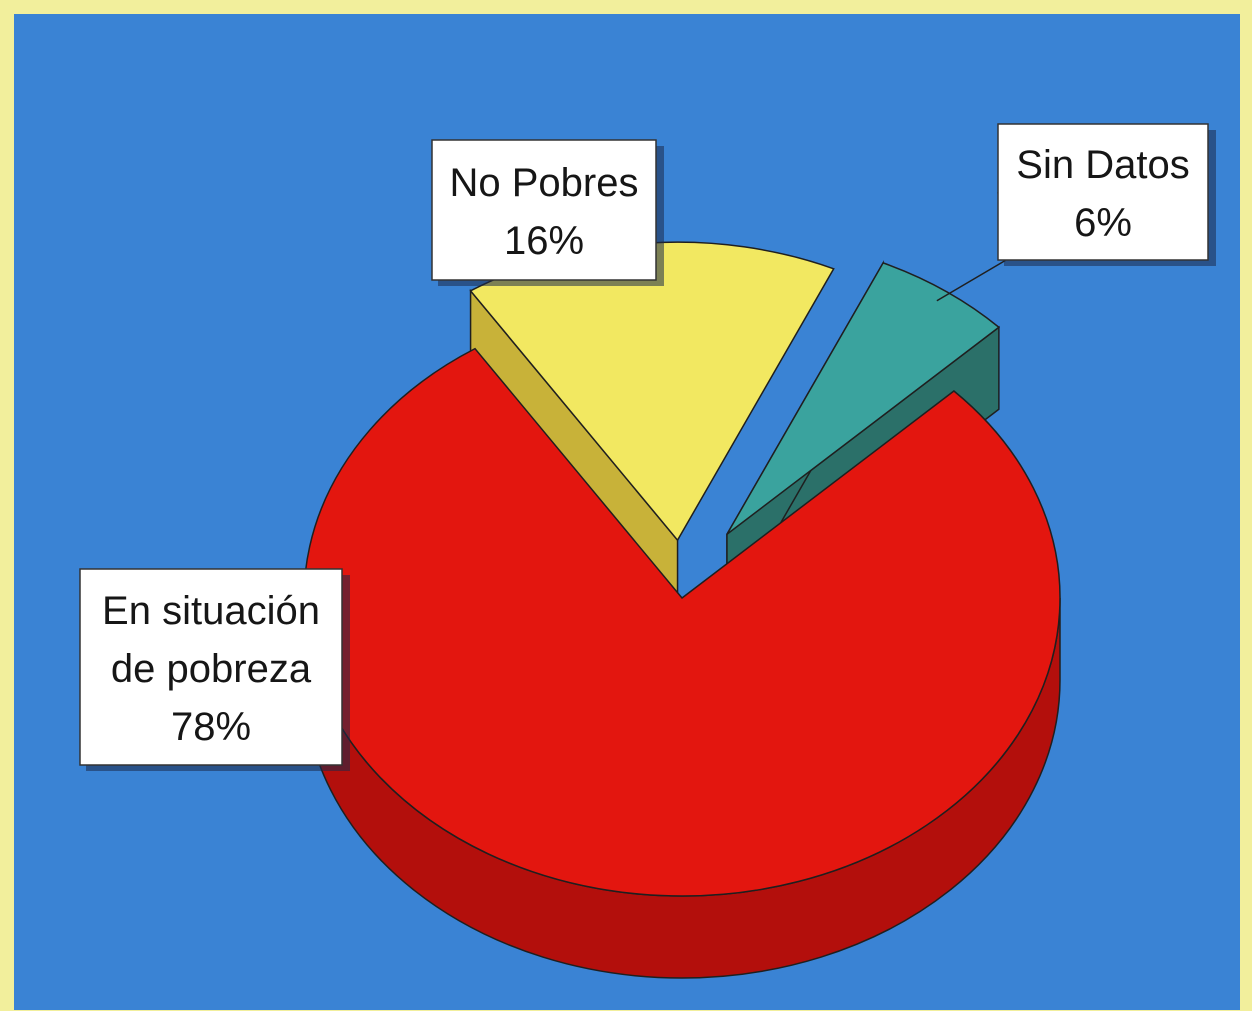 The height and width of the screenshot is (1011, 1252). I want to click on slice-value-label: 6%, so click(1103, 223).